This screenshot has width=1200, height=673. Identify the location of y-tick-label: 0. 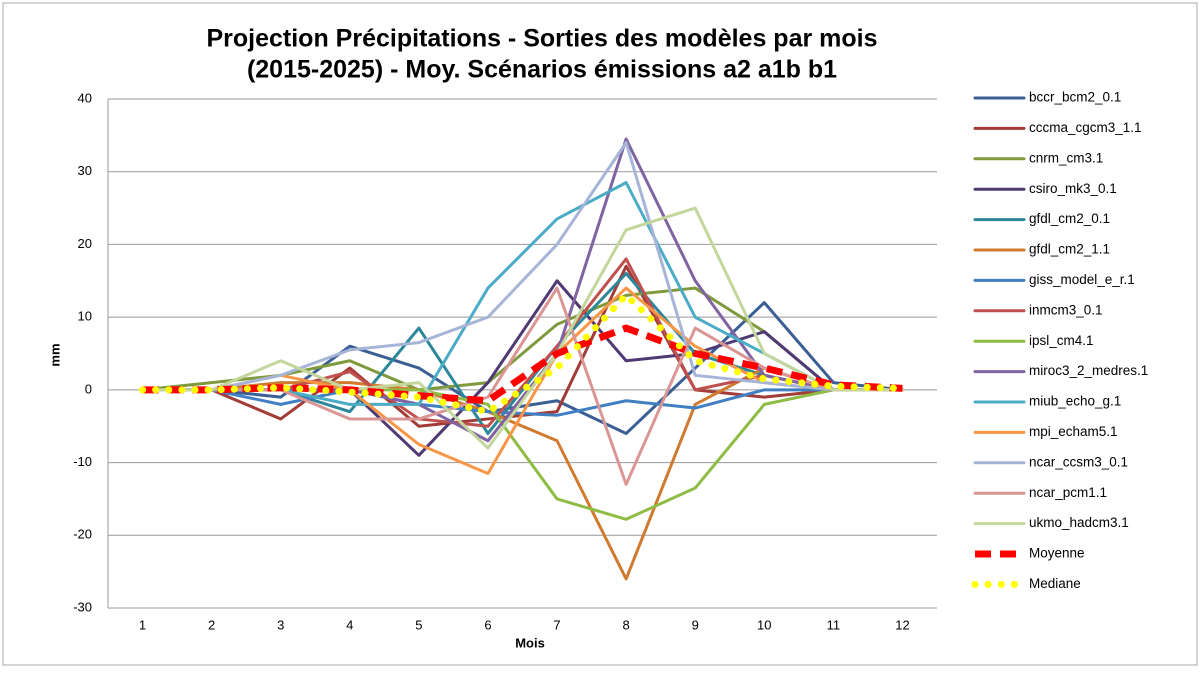
(88, 388).